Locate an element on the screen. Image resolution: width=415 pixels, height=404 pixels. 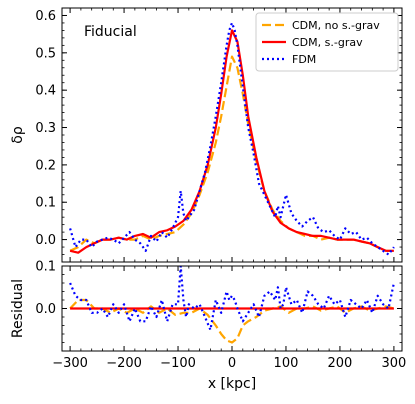
residual-ytick-label: 0.1 is located at coordinates (45, 267).